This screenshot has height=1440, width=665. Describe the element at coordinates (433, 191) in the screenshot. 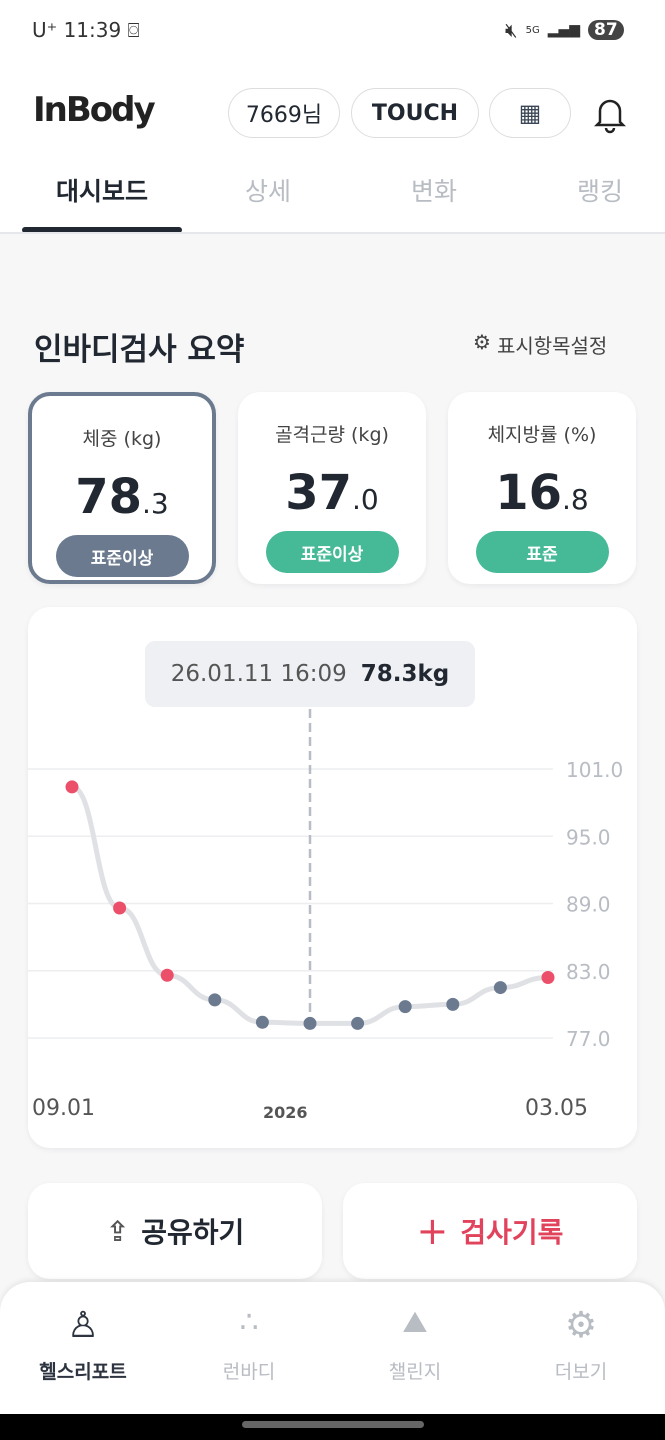

I see `tab-change: 변화` at that location.